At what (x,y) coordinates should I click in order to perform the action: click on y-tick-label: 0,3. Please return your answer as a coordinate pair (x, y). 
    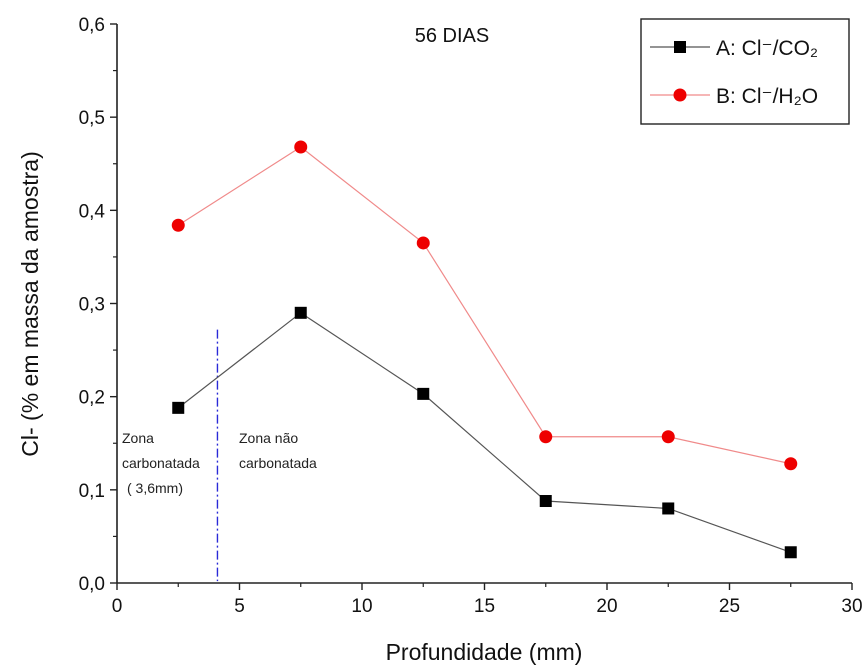
    Looking at the image, I should click on (92, 305).